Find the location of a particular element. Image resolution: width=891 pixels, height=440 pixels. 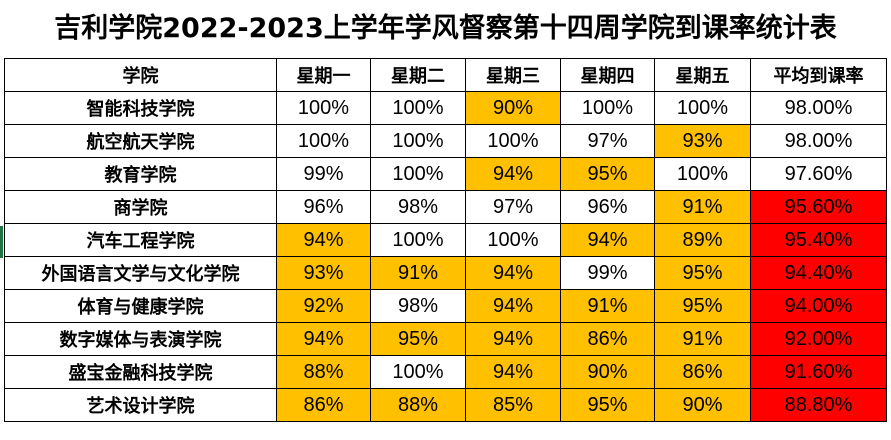

college-name-cell: 数字媒体与表演学院 is located at coordinates (140, 339).